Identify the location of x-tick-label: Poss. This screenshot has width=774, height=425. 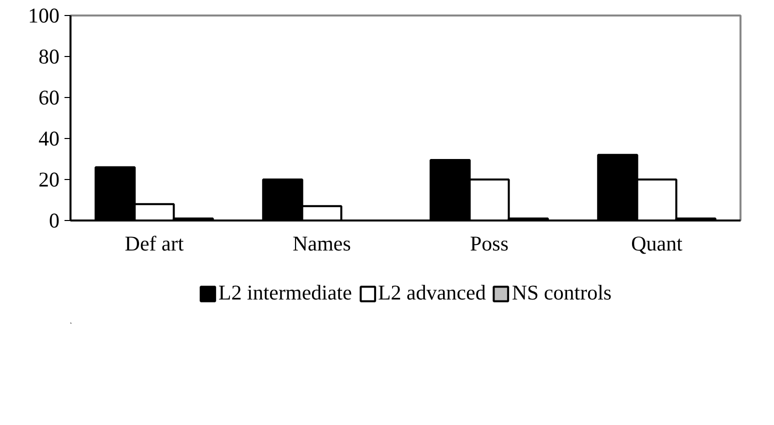
(489, 244).